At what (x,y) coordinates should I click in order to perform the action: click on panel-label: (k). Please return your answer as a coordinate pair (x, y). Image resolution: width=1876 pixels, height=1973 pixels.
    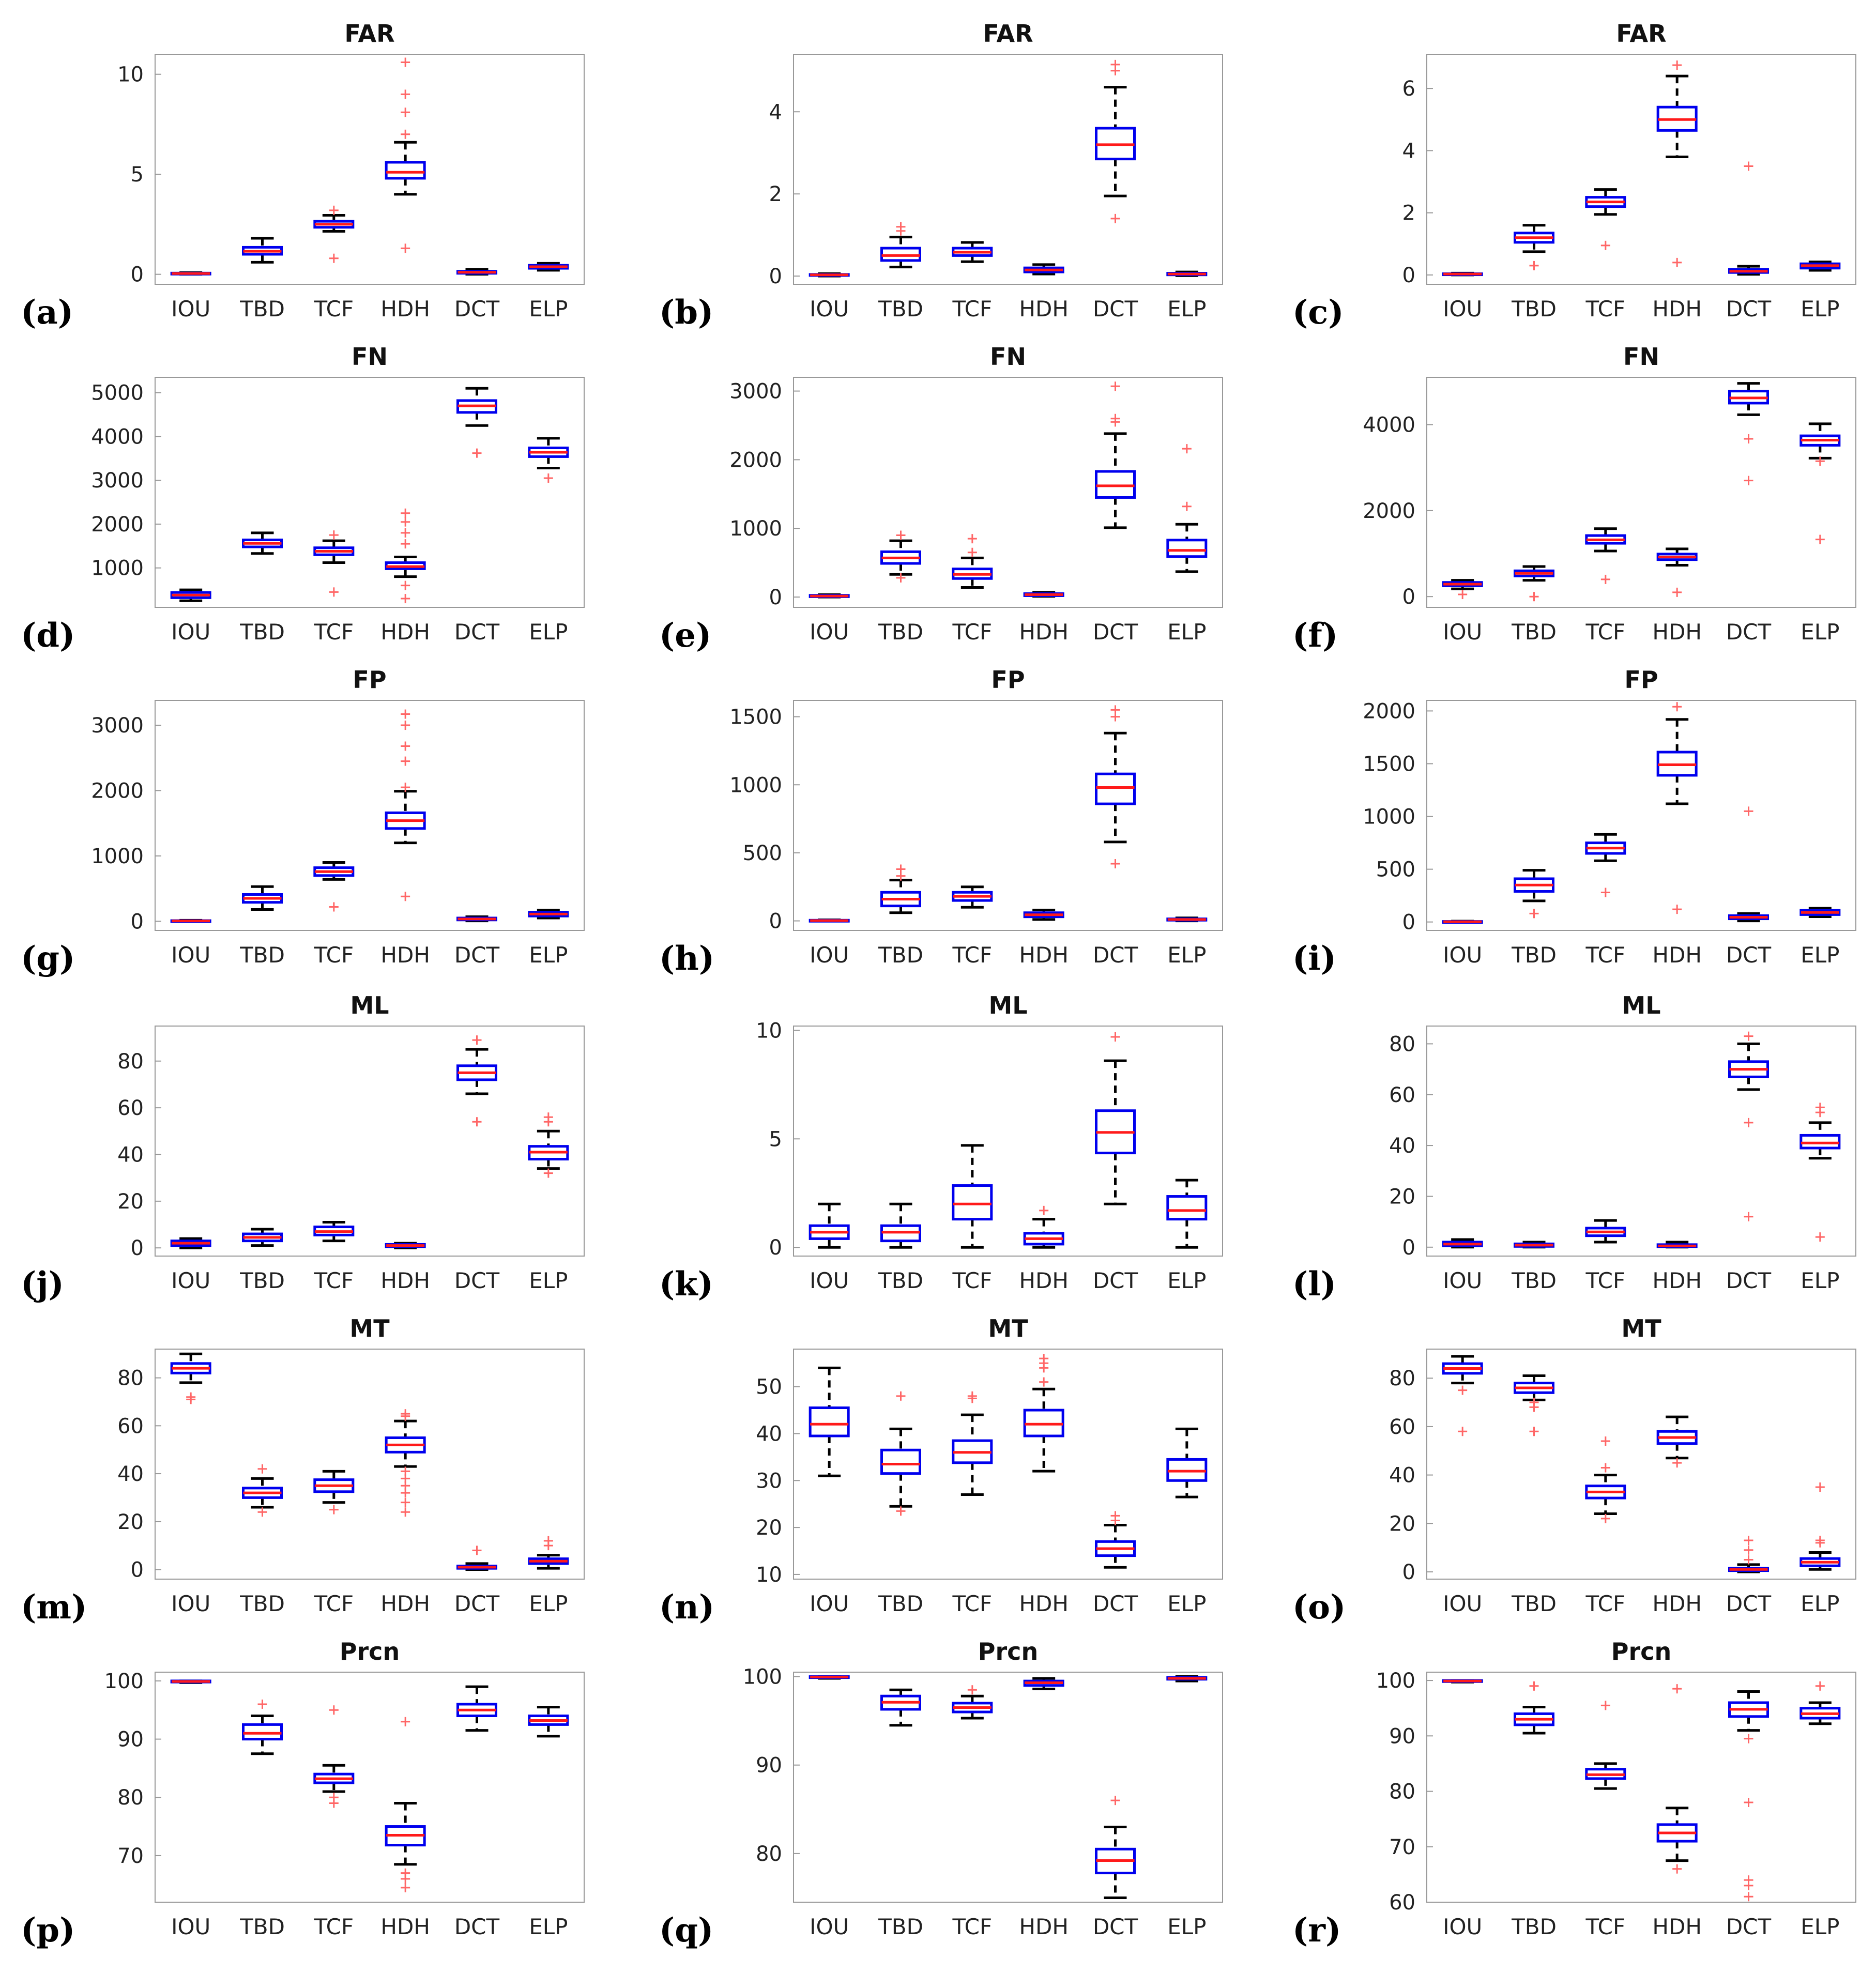
    Looking at the image, I should click on (686, 1284).